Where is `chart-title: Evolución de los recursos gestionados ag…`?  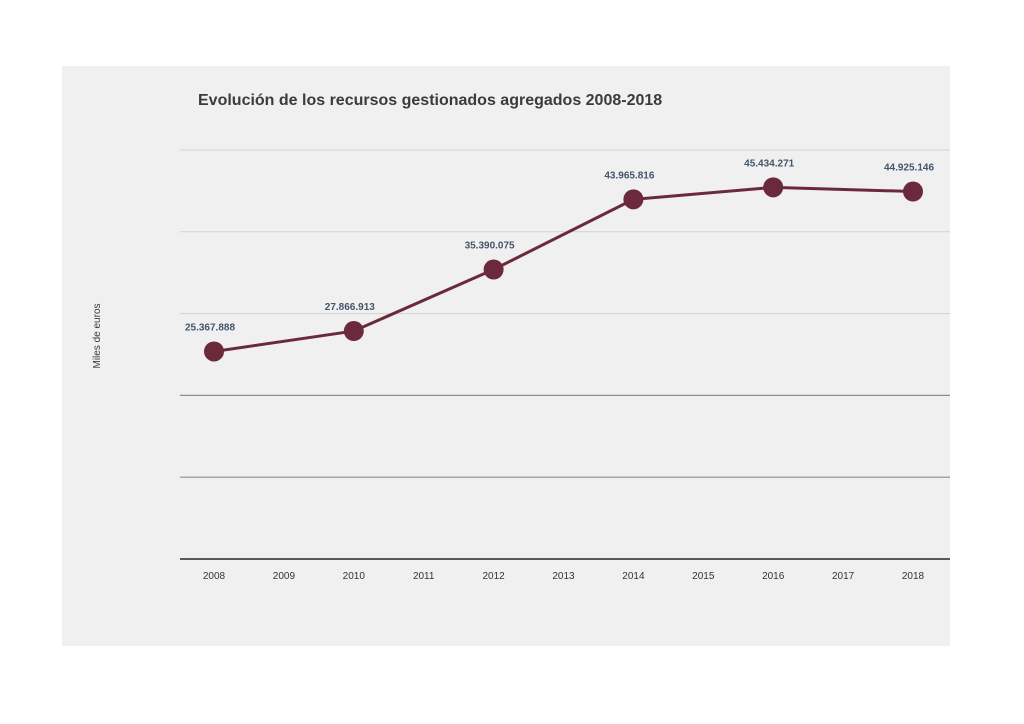
chart-title: Evolución de los recursos gestionados ag… is located at coordinates (430, 100).